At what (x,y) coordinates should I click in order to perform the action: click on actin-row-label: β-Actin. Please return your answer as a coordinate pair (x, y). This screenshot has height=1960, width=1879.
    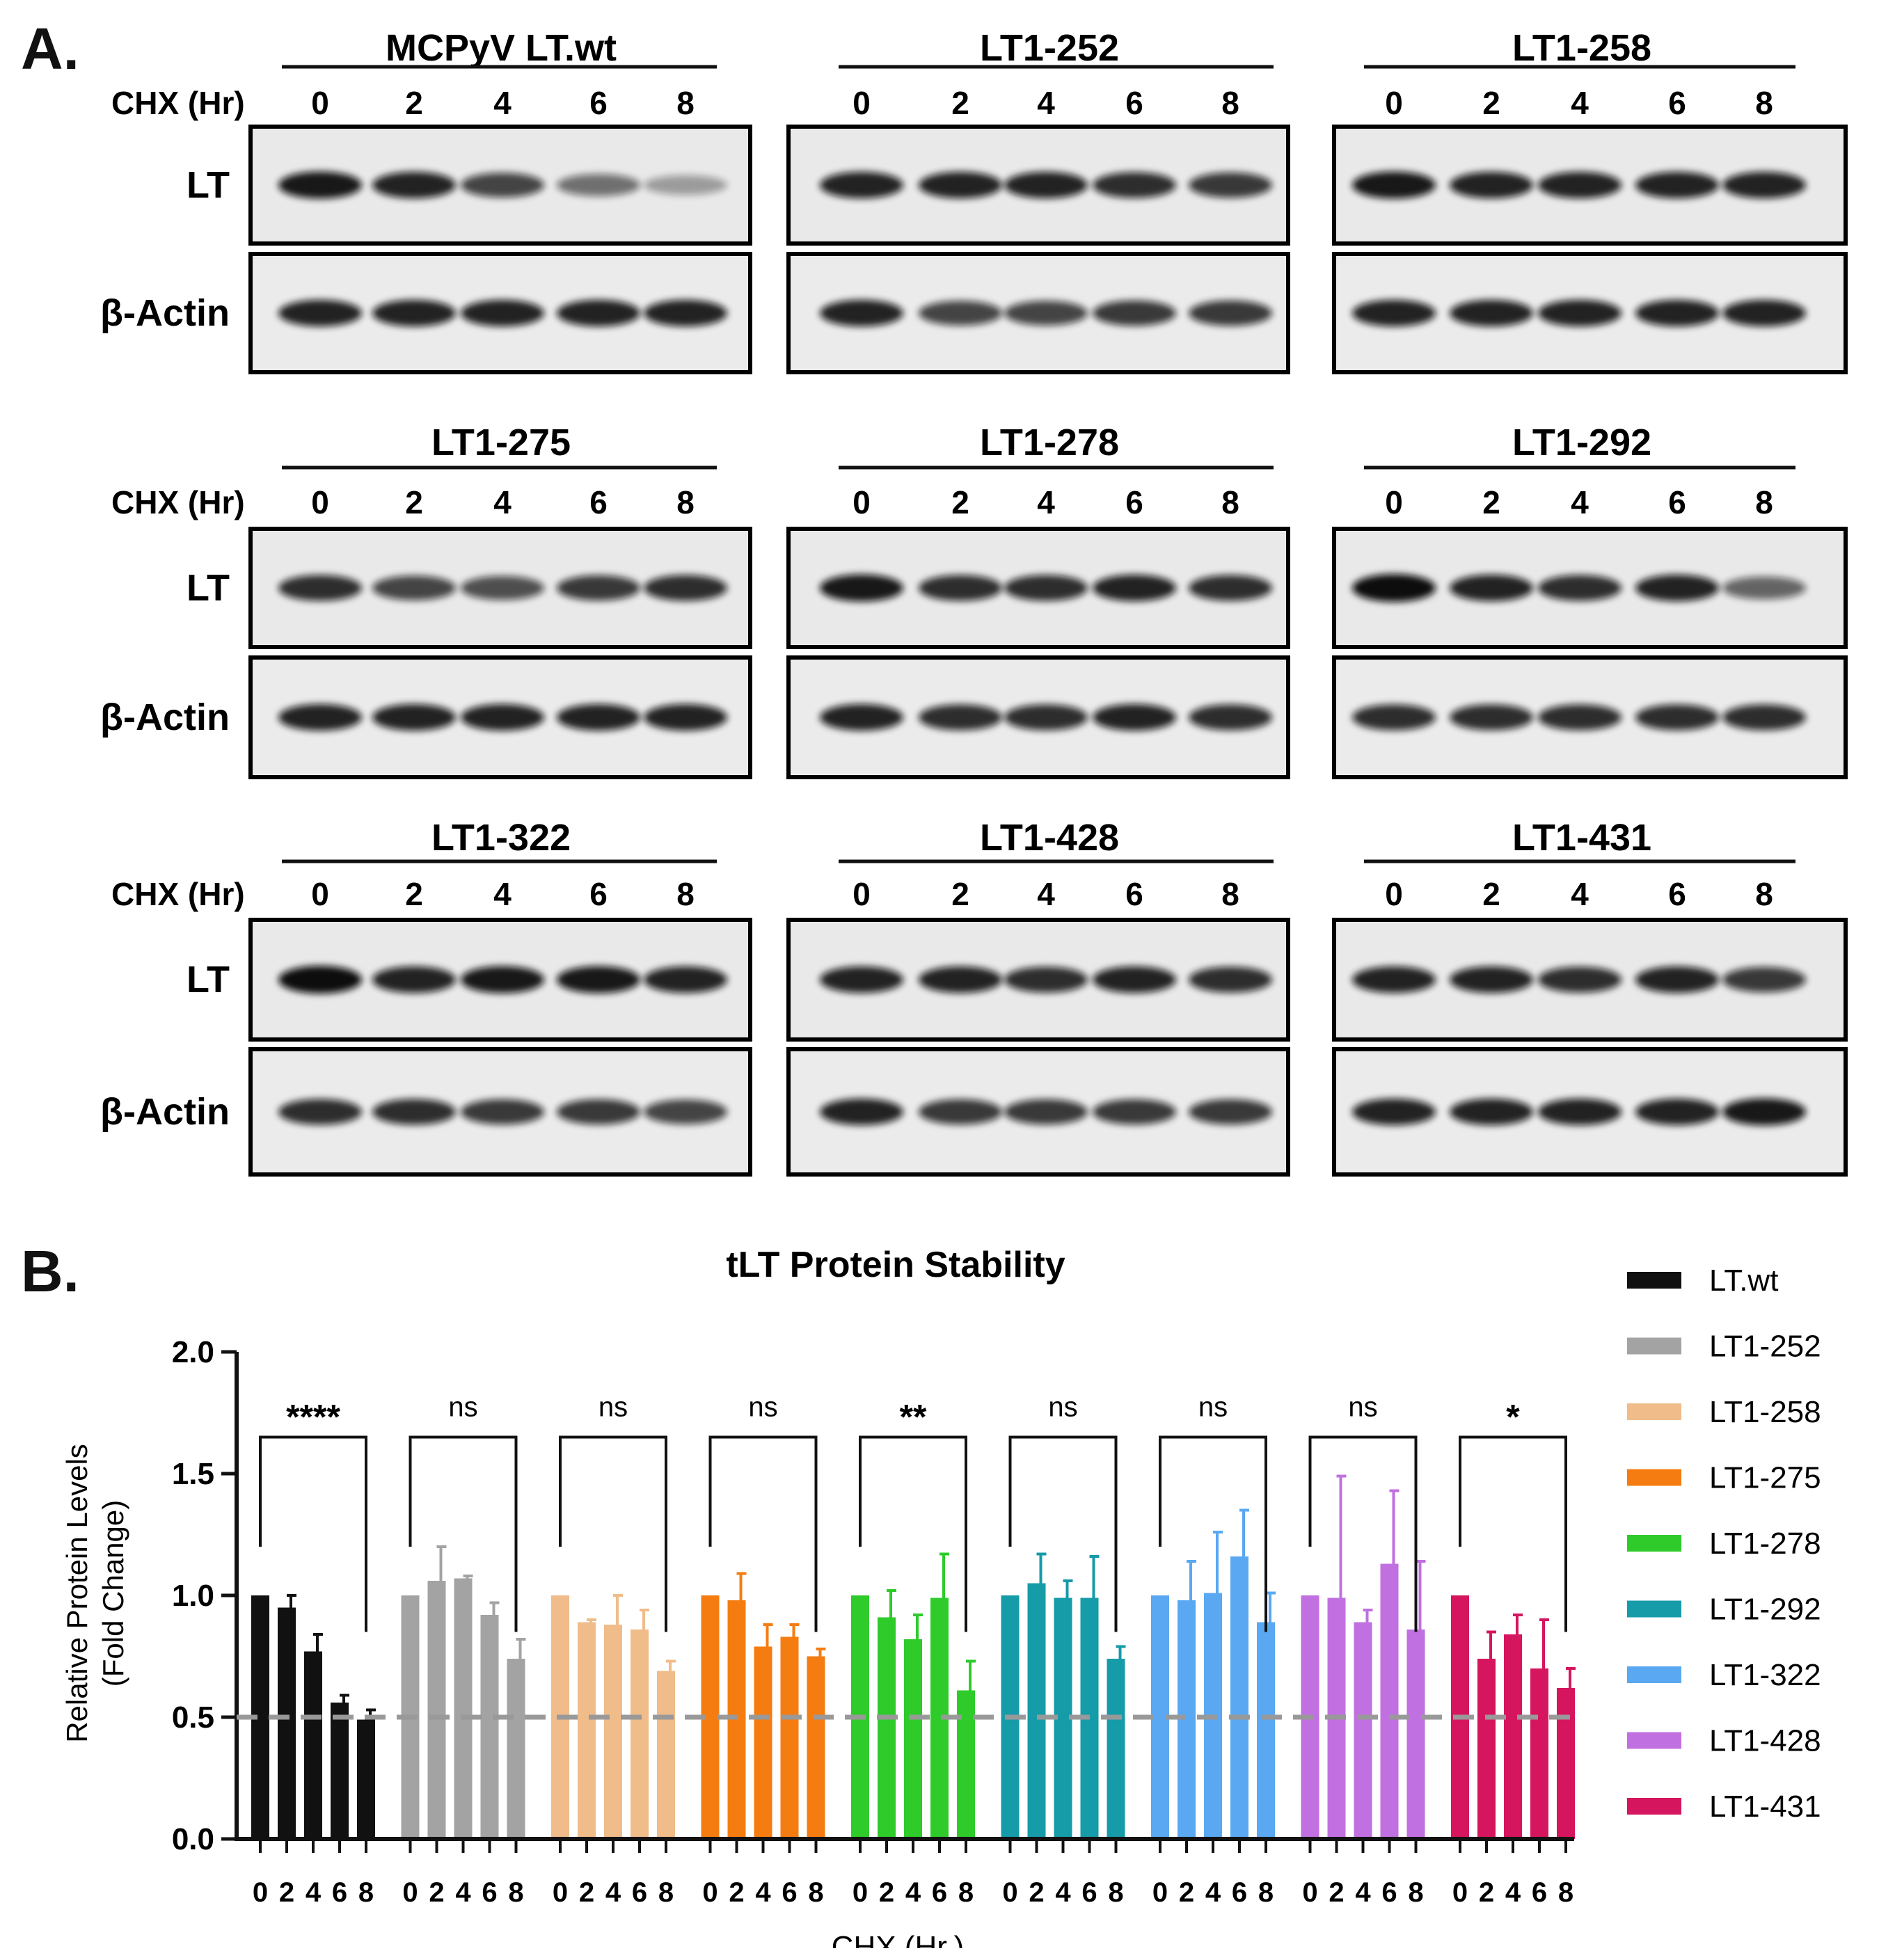
    Looking at the image, I should click on (165, 1112).